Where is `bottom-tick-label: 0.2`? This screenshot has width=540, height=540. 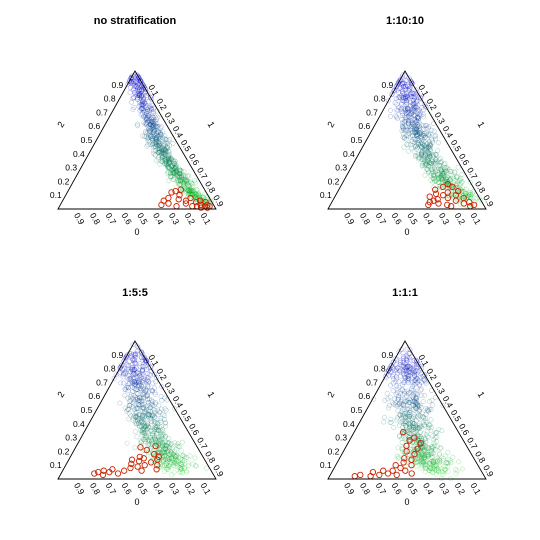
bottom-tick-label: 0.2 is located at coordinates (190, 488).